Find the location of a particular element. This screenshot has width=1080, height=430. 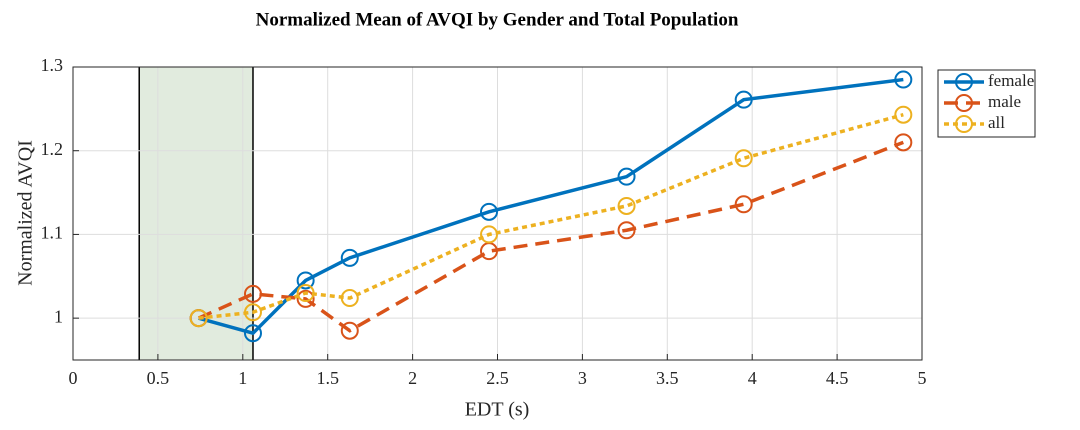

legend-label: female is located at coordinates (1011, 80).